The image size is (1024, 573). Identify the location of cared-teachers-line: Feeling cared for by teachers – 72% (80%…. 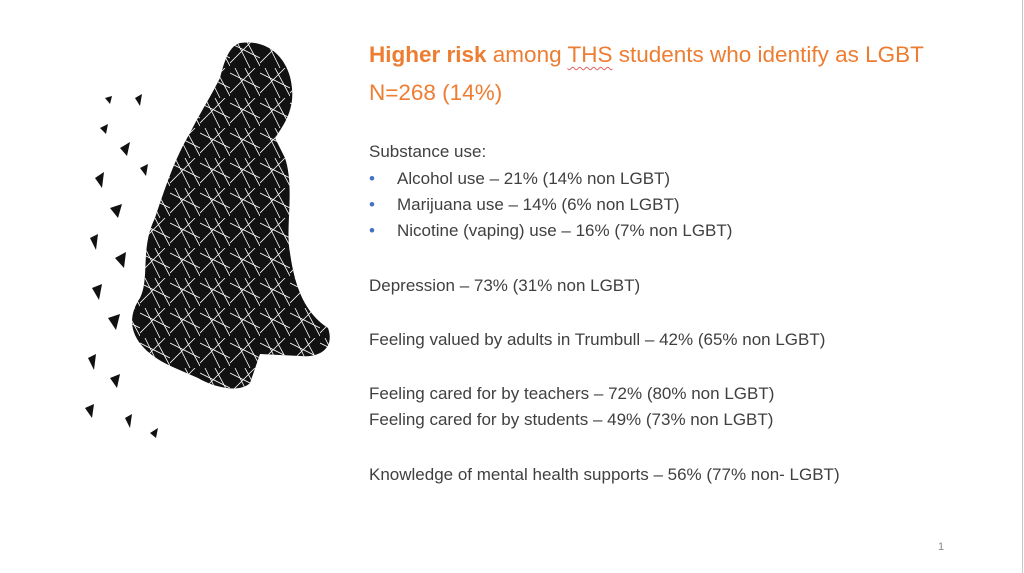
(572, 393).